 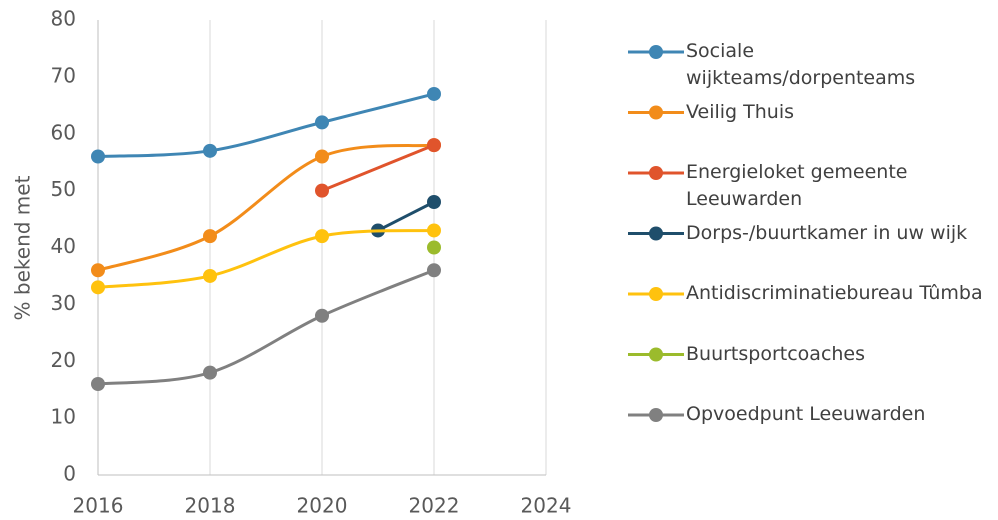 What do you see at coordinates (740, 111) in the screenshot?
I see `legend-label: Veilig Thuis` at bounding box center [740, 111].